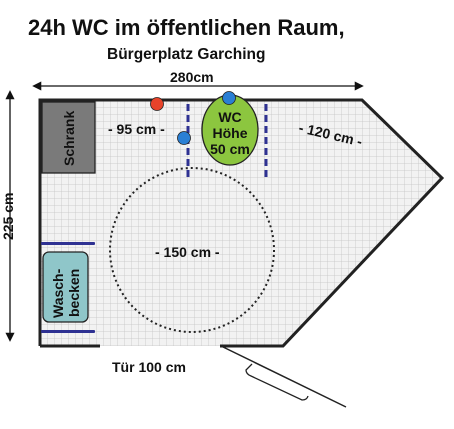 The width and height of the screenshot is (454, 429). What do you see at coordinates (230, 149) in the screenshot?
I see `wc-label-line3: 50 cm` at bounding box center [230, 149].